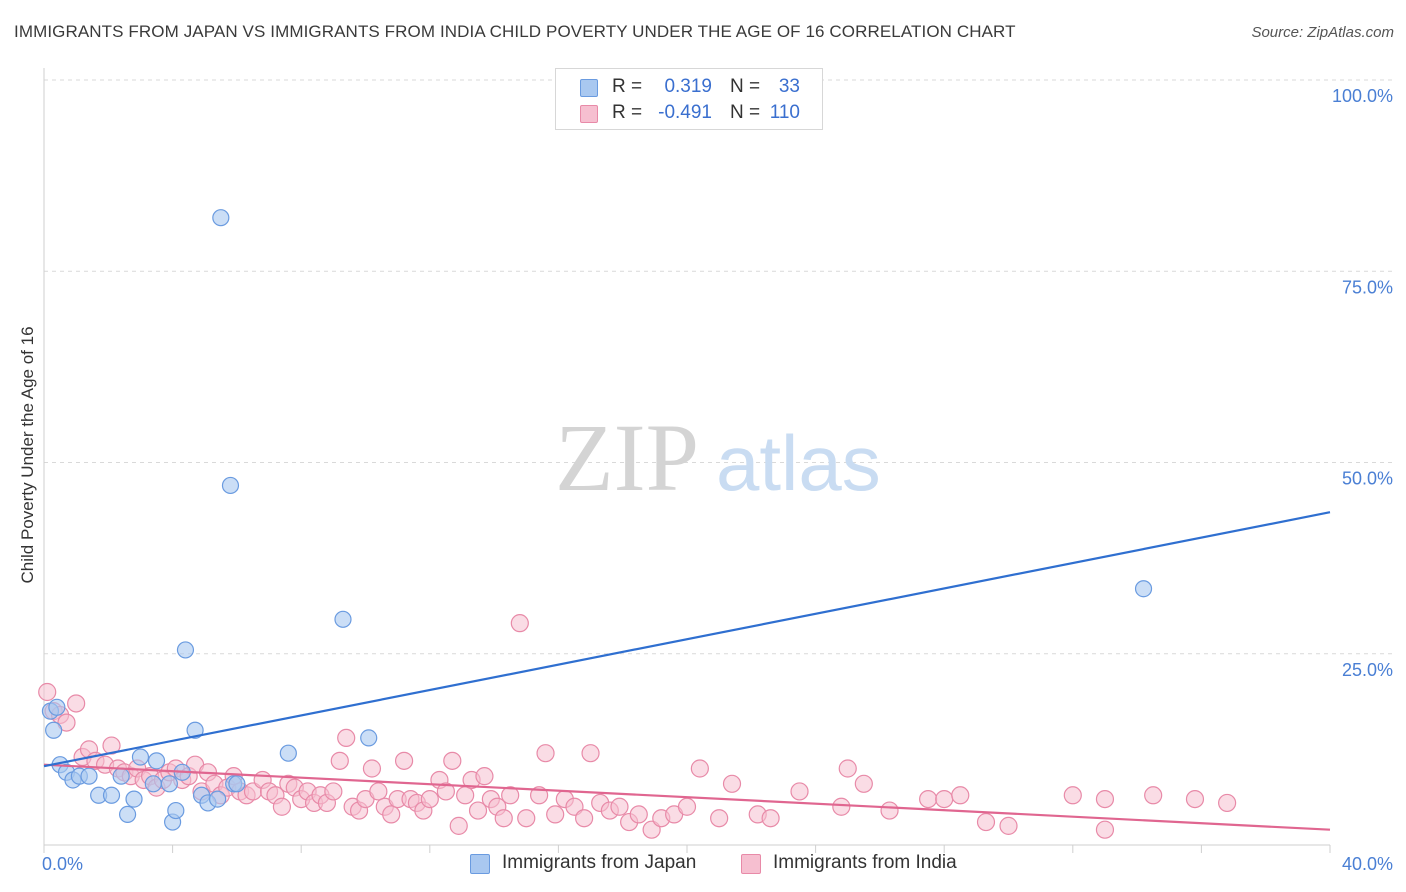  Describe the element at coordinates (1367, 287) in the screenshot. I see `y-tick-label: 75.0%` at that location.